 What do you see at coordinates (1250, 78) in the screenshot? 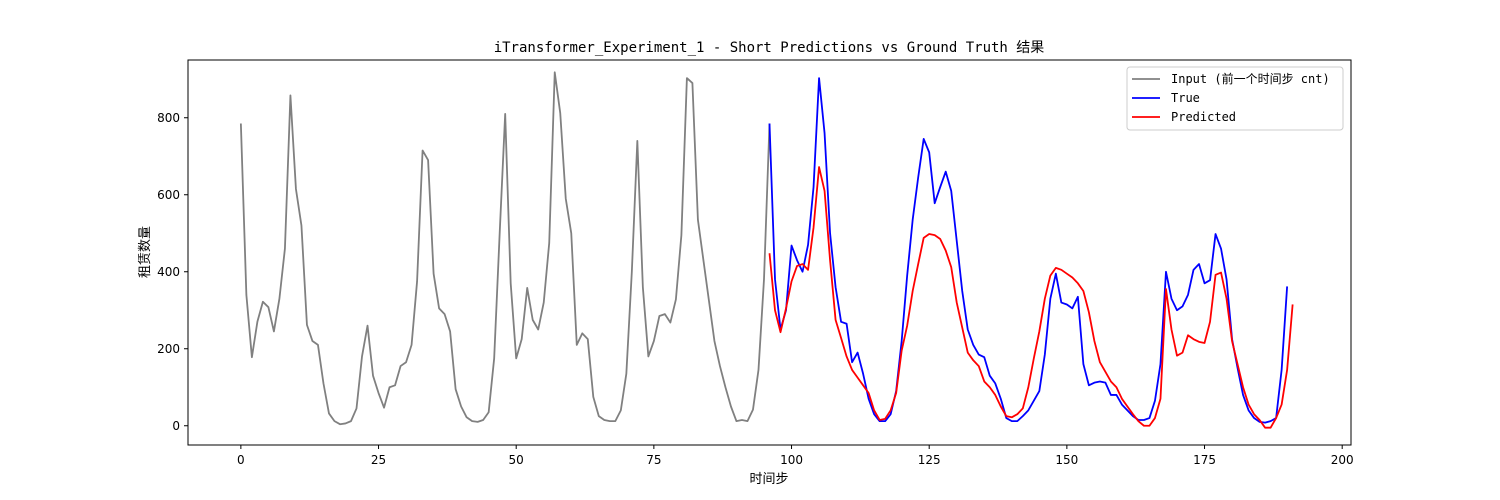
I see `legend-label: Input (前一个时间步 cnt)` at bounding box center [1250, 78].